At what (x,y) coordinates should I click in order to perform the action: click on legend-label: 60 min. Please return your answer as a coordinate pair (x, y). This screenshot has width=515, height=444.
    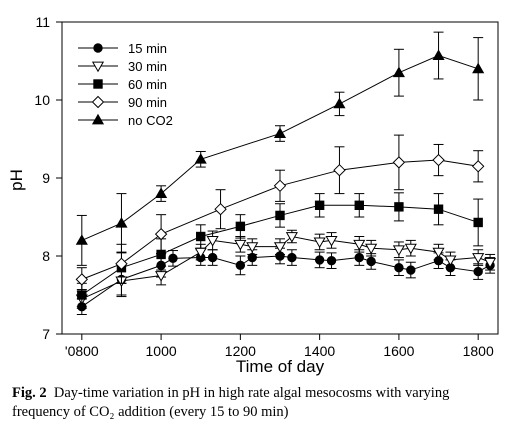
    Looking at the image, I should click on (147, 84).